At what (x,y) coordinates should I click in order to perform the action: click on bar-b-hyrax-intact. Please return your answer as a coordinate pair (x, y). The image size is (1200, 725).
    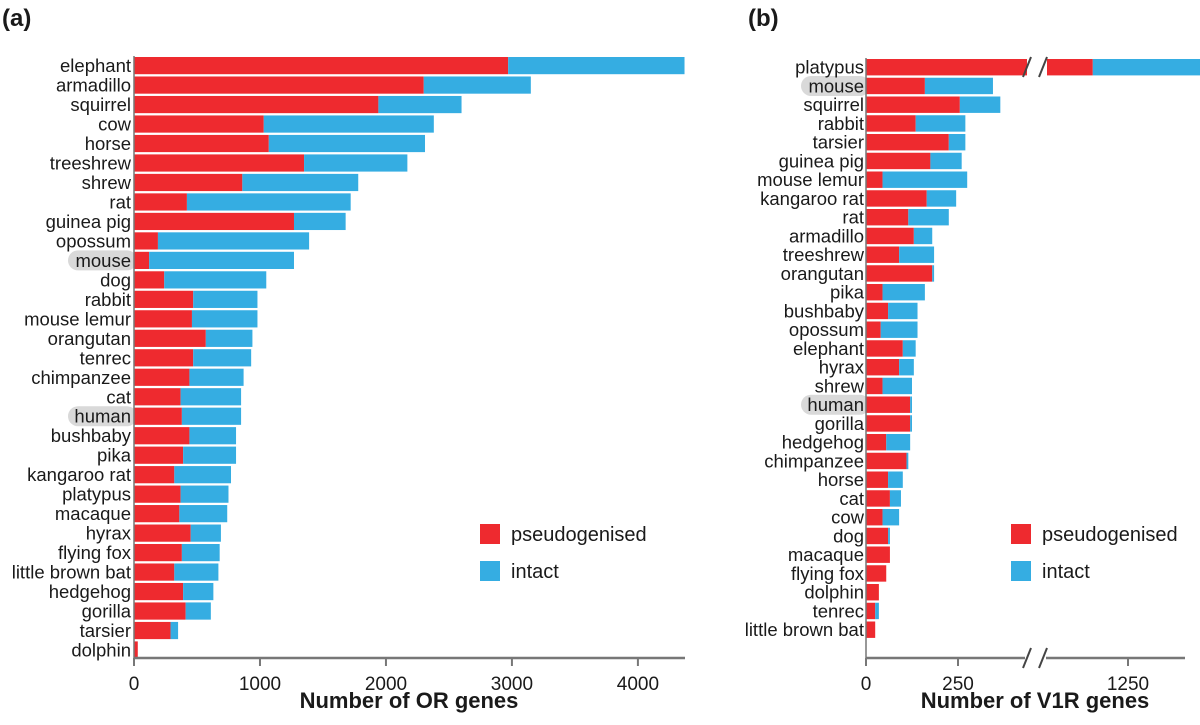
    Looking at the image, I should click on (906, 367).